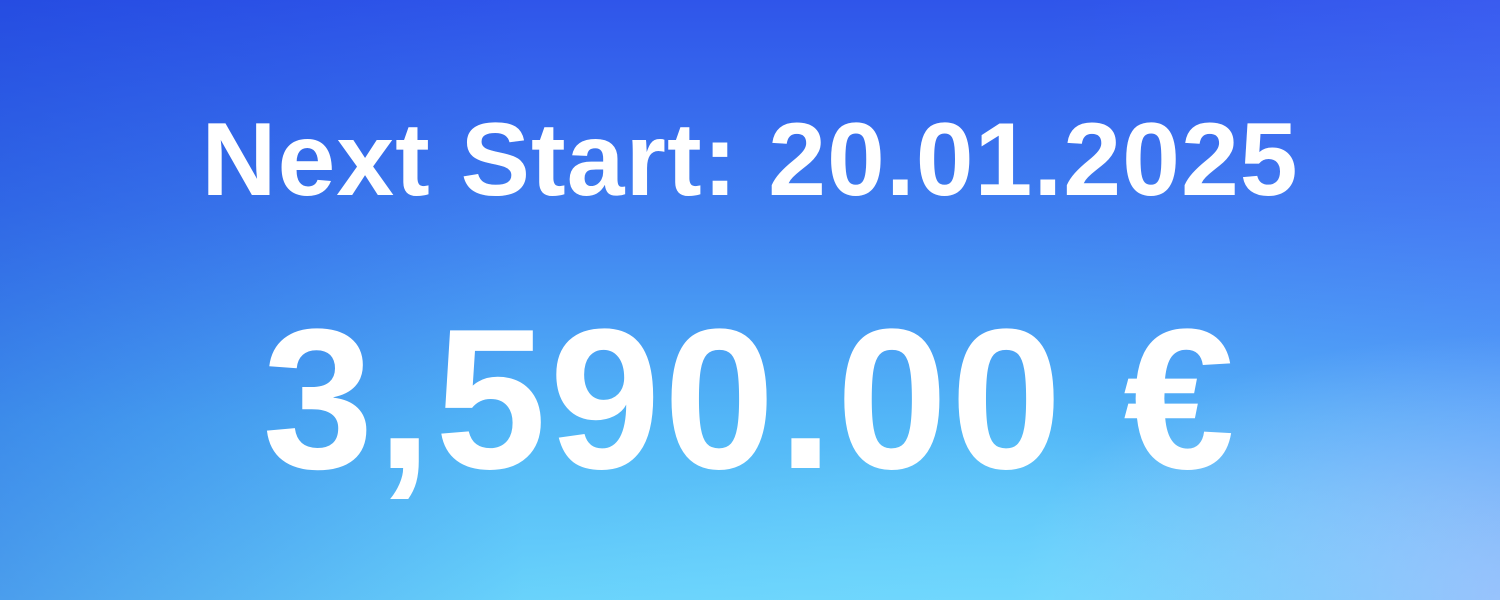 This screenshot has height=600, width=1500. Describe the element at coordinates (1033, 160) in the screenshot. I see `next-start-date: 20.01.2025` at that location.